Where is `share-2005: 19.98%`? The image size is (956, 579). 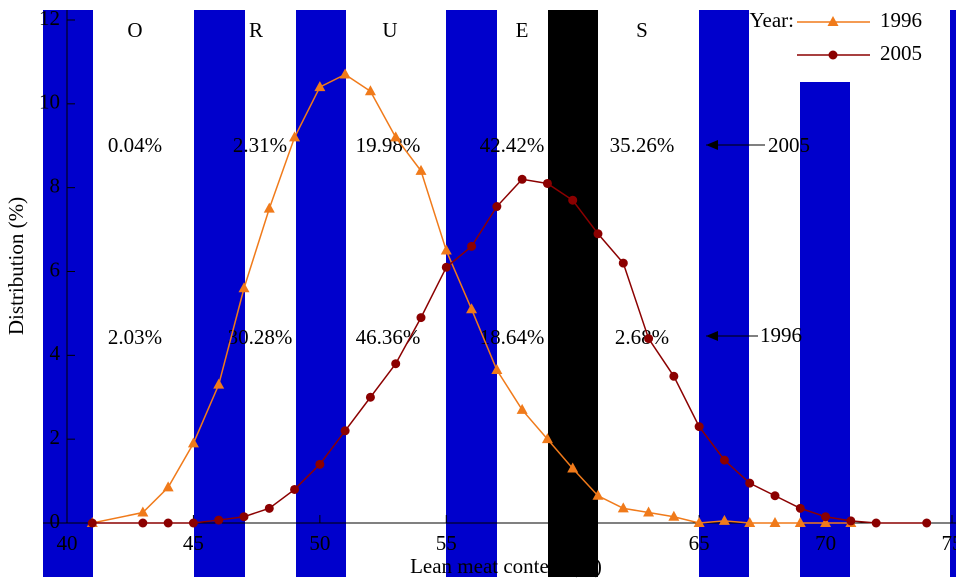 share-2005: 19.98% is located at coordinates (388, 145).